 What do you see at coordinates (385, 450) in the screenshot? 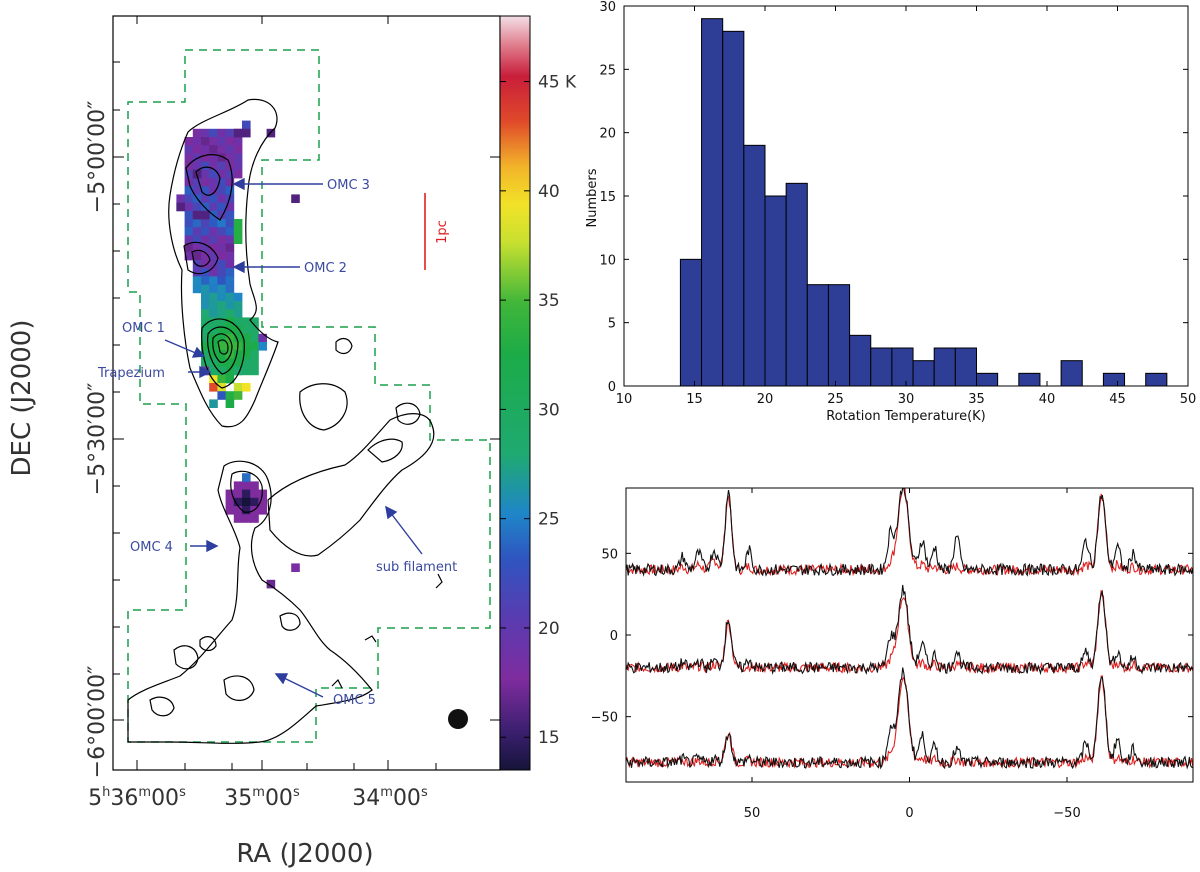
I see `contour-subfilament-b` at bounding box center [385, 450].